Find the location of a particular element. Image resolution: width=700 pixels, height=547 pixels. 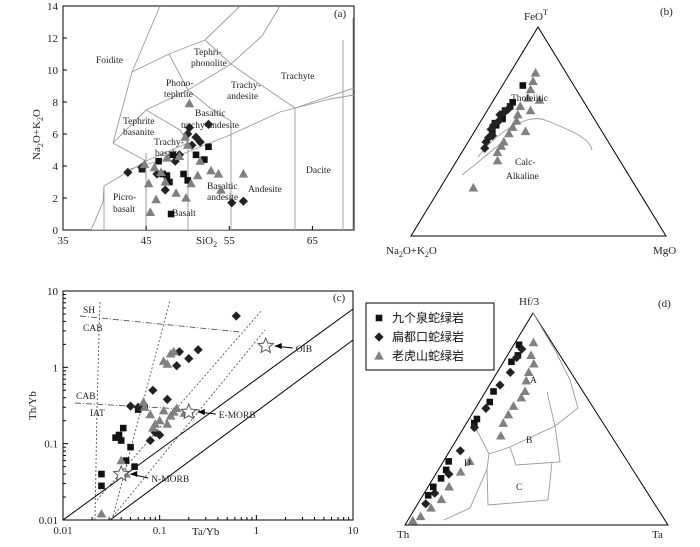

field-label: Tholeiitic is located at coordinates (529, 99).